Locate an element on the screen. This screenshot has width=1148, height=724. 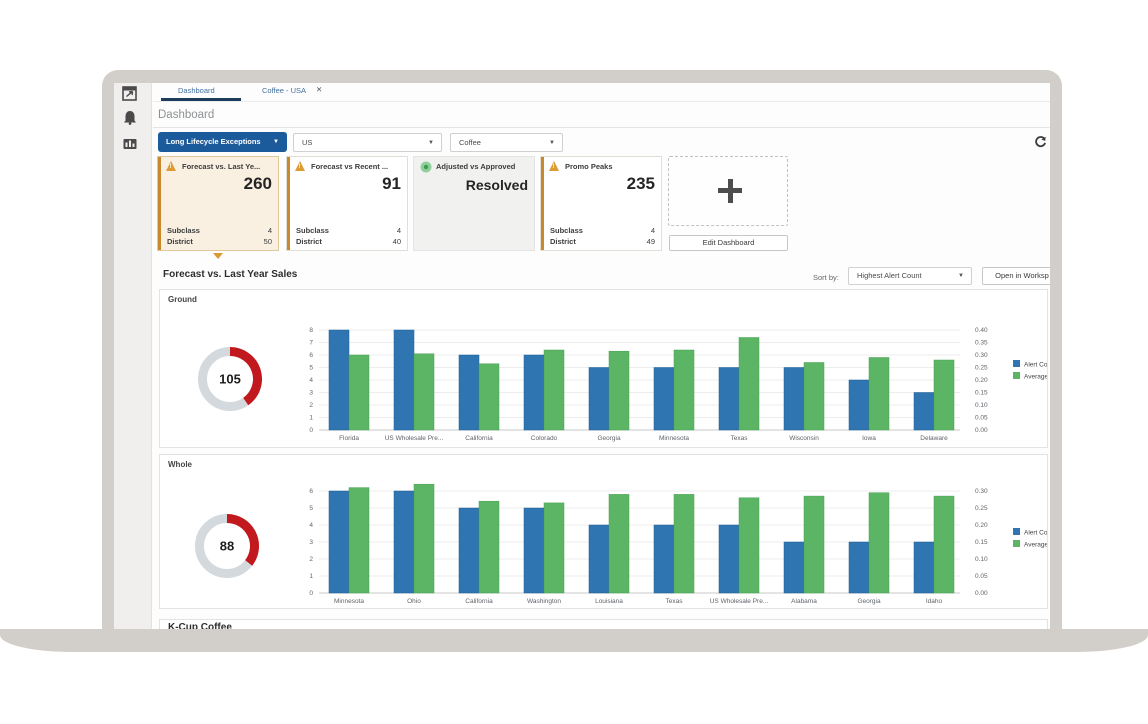
svg-text: 7 is located at coordinates (311, 343).